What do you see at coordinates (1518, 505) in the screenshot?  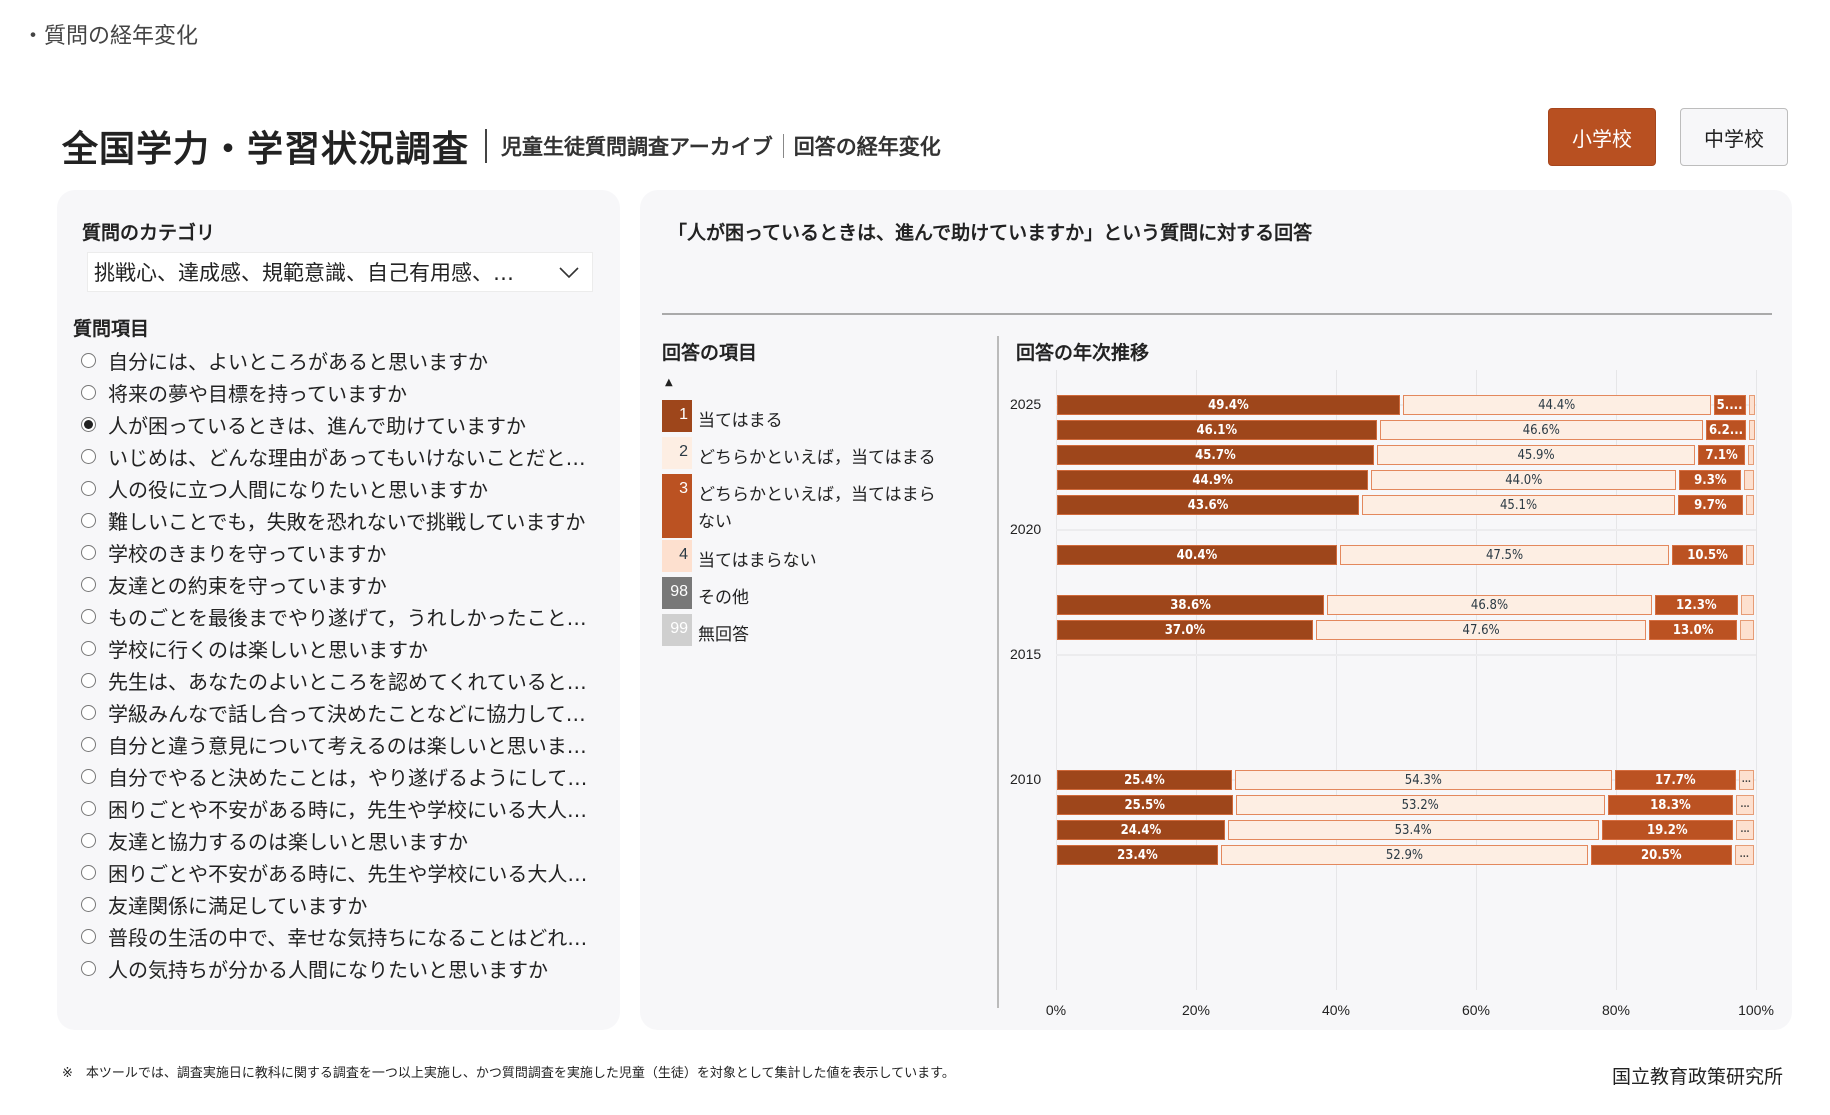 I see `bar-segment: 45.1%` at bounding box center [1518, 505].